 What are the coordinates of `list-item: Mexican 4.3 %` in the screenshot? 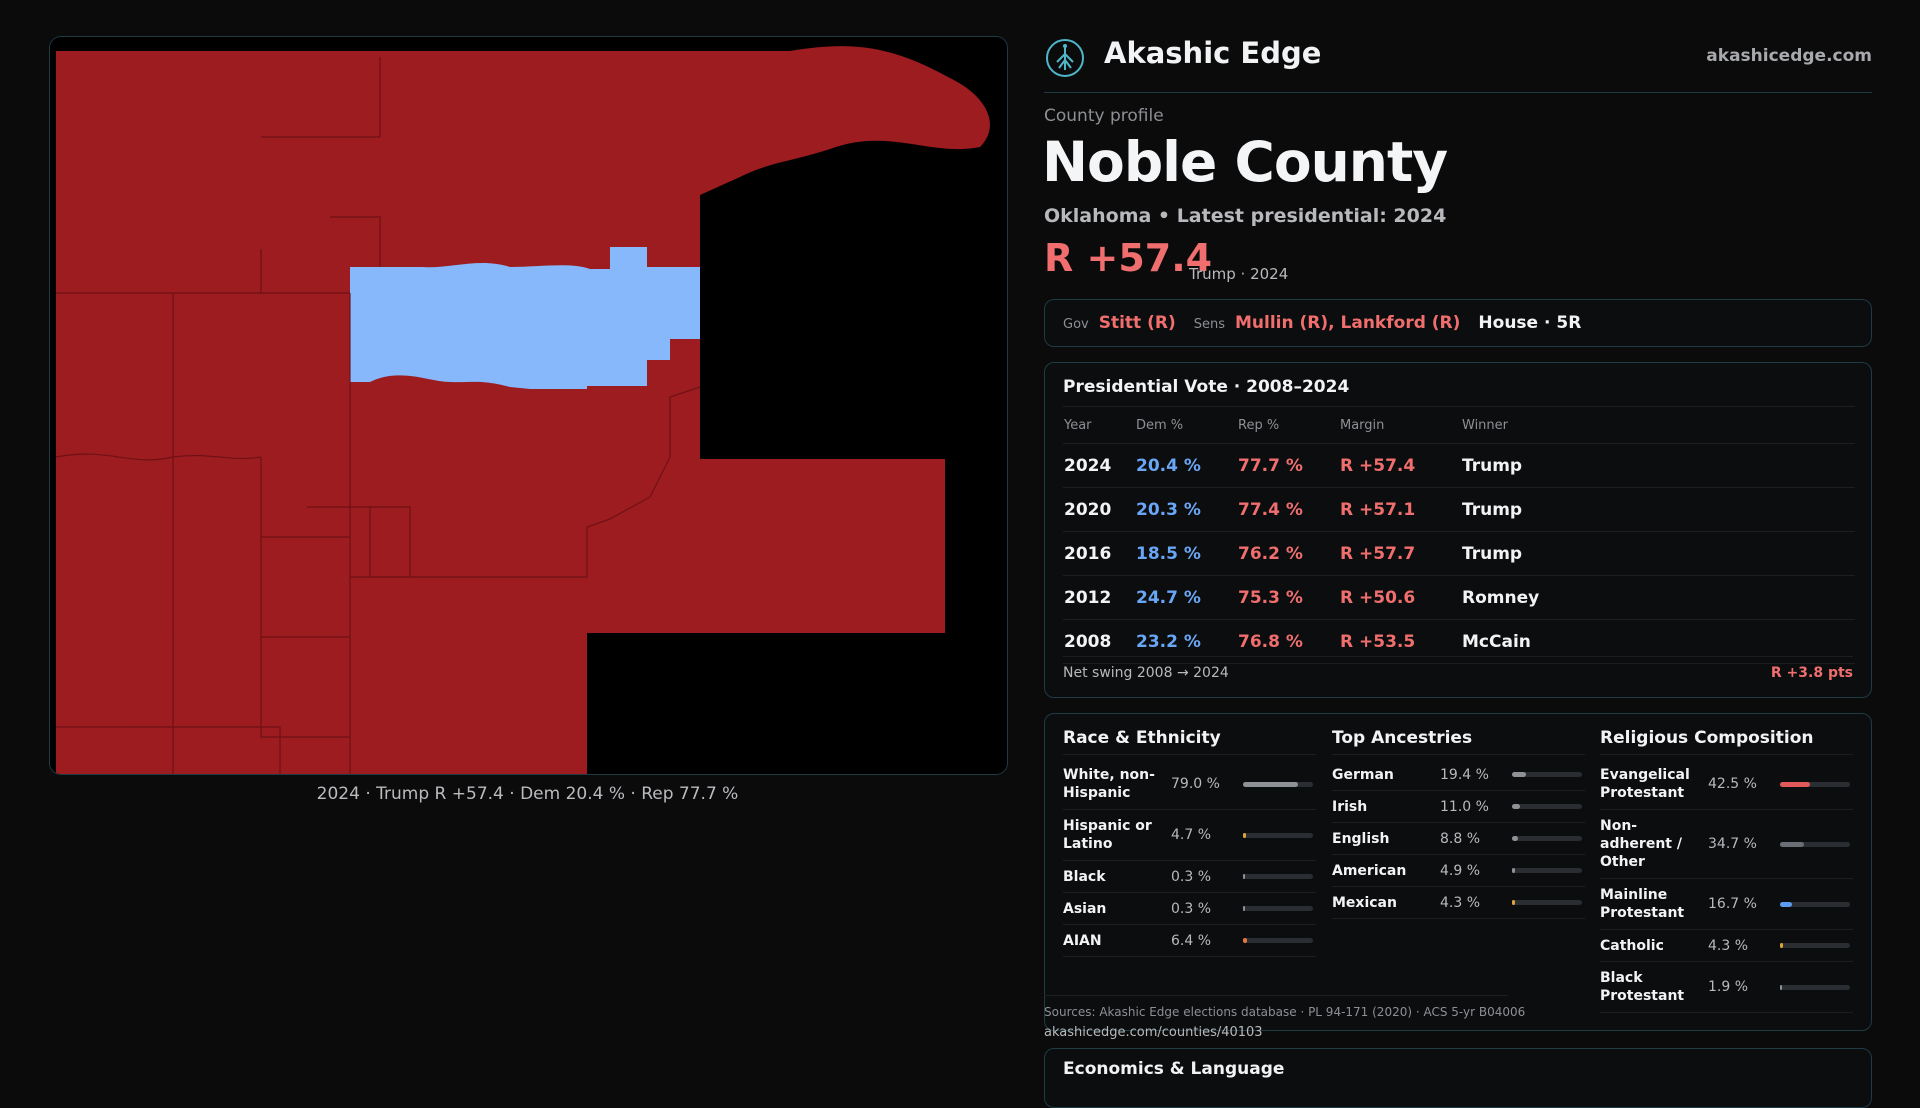 It's located at (1458, 903).